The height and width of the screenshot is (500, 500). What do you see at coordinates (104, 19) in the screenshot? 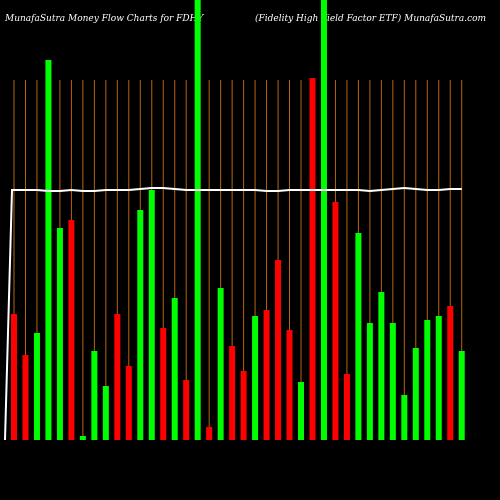
I see `chart-title: MunafaSutra Money Flow Charts for FDHY` at bounding box center [104, 19].